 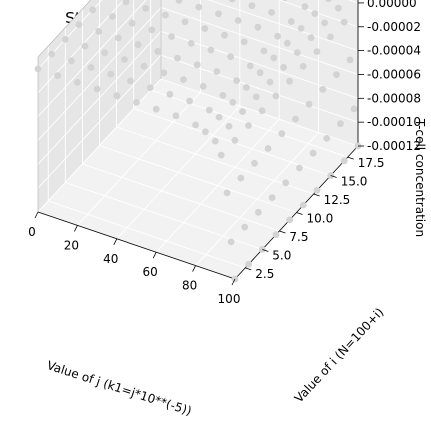 I want to click on z-tick-label: -0.00010, so click(x=394, y=122).